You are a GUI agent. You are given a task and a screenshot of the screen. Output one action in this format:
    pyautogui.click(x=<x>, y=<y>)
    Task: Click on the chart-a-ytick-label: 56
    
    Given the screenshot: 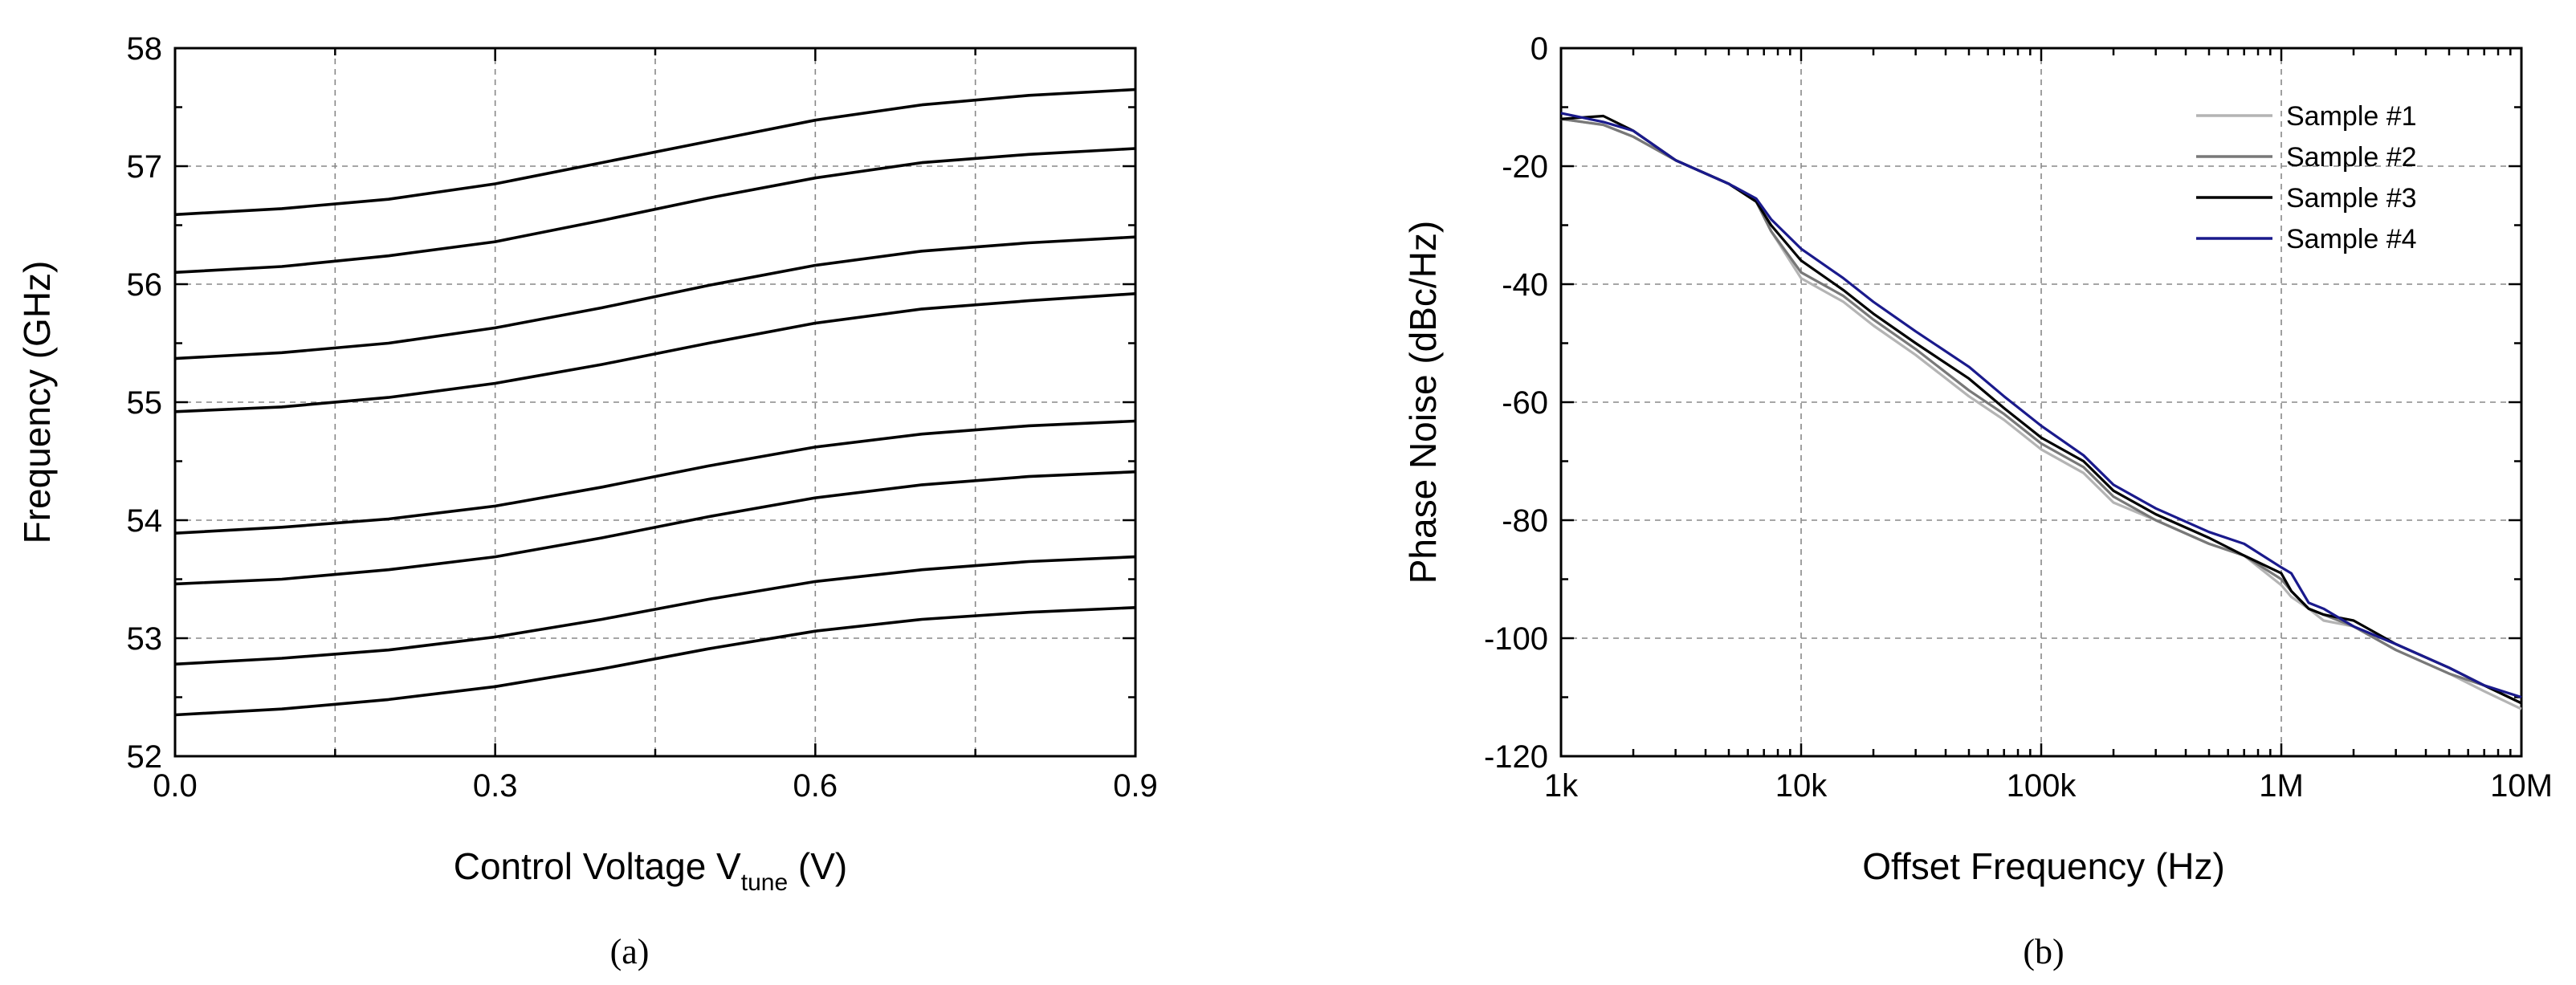 What is the action you would take?
    pyautogui.click(x=145, y=285)
    